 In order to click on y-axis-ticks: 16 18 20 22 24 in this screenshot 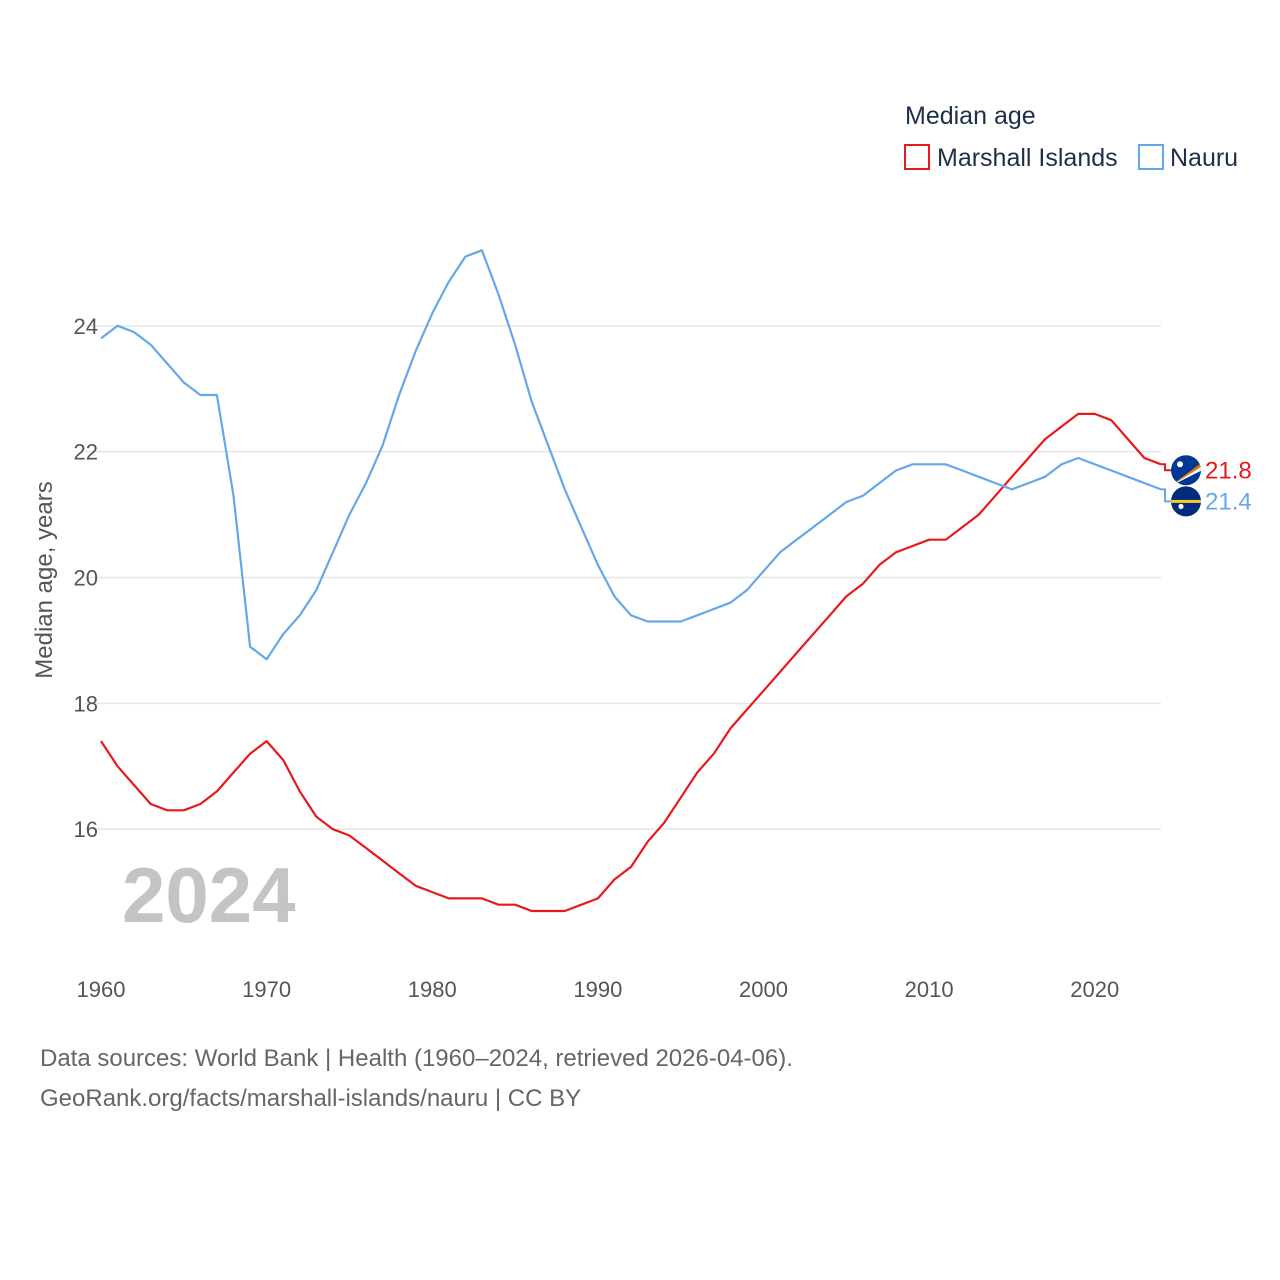, I will do `click(86, 578)`.